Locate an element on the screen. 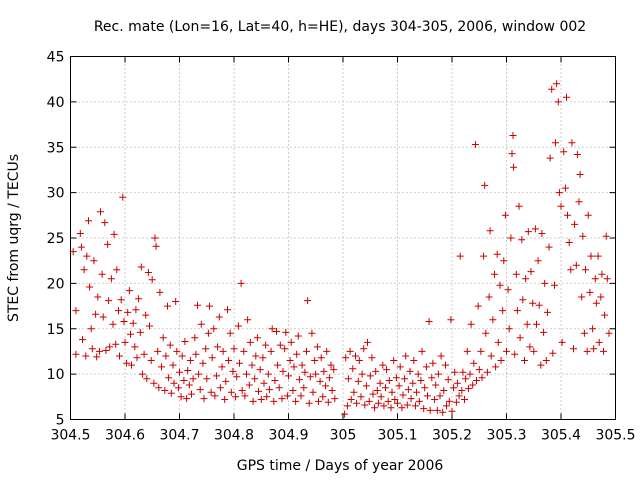  x-tick-label: 305.4 is located at coordinates (561, 436).